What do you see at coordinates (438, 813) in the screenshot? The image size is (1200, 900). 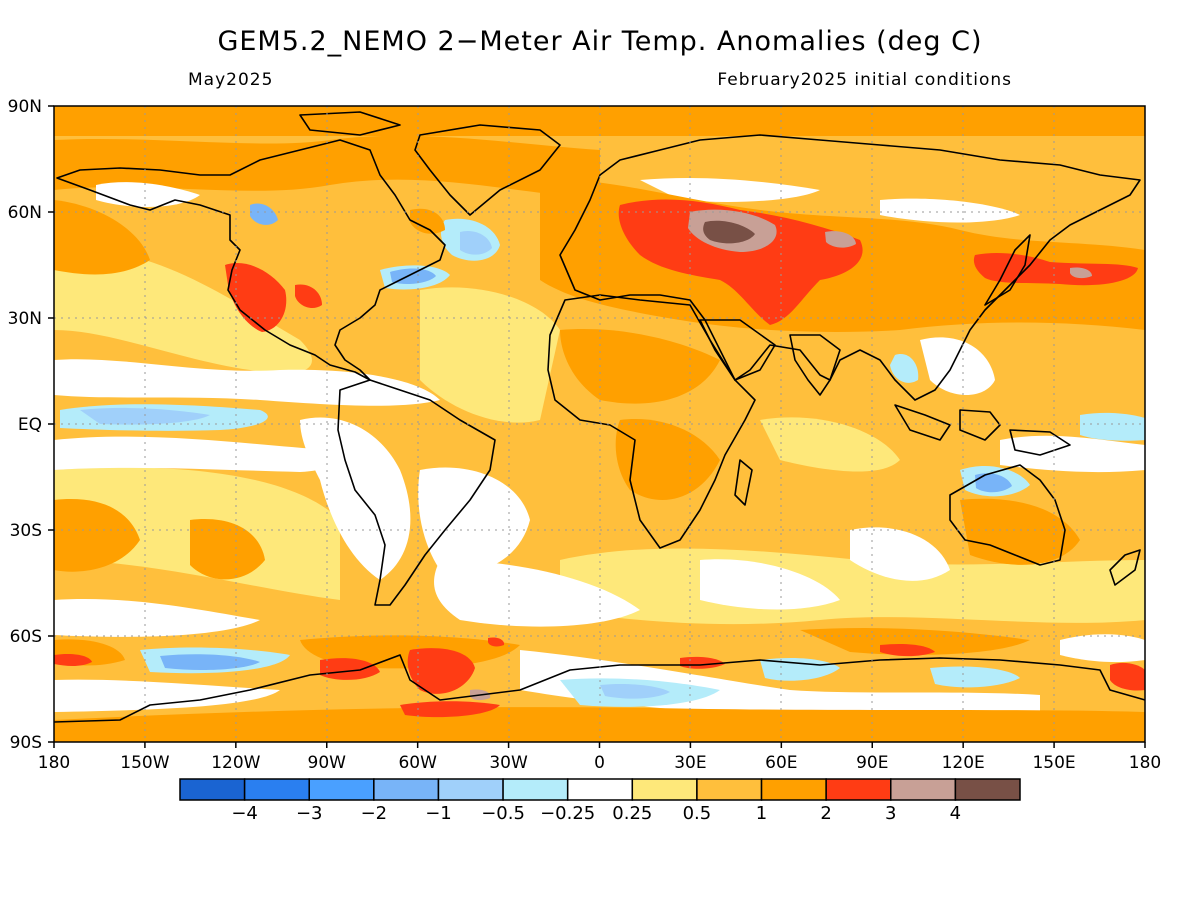 I see `colorbar-label: −1` at bounding box center [438, 813].